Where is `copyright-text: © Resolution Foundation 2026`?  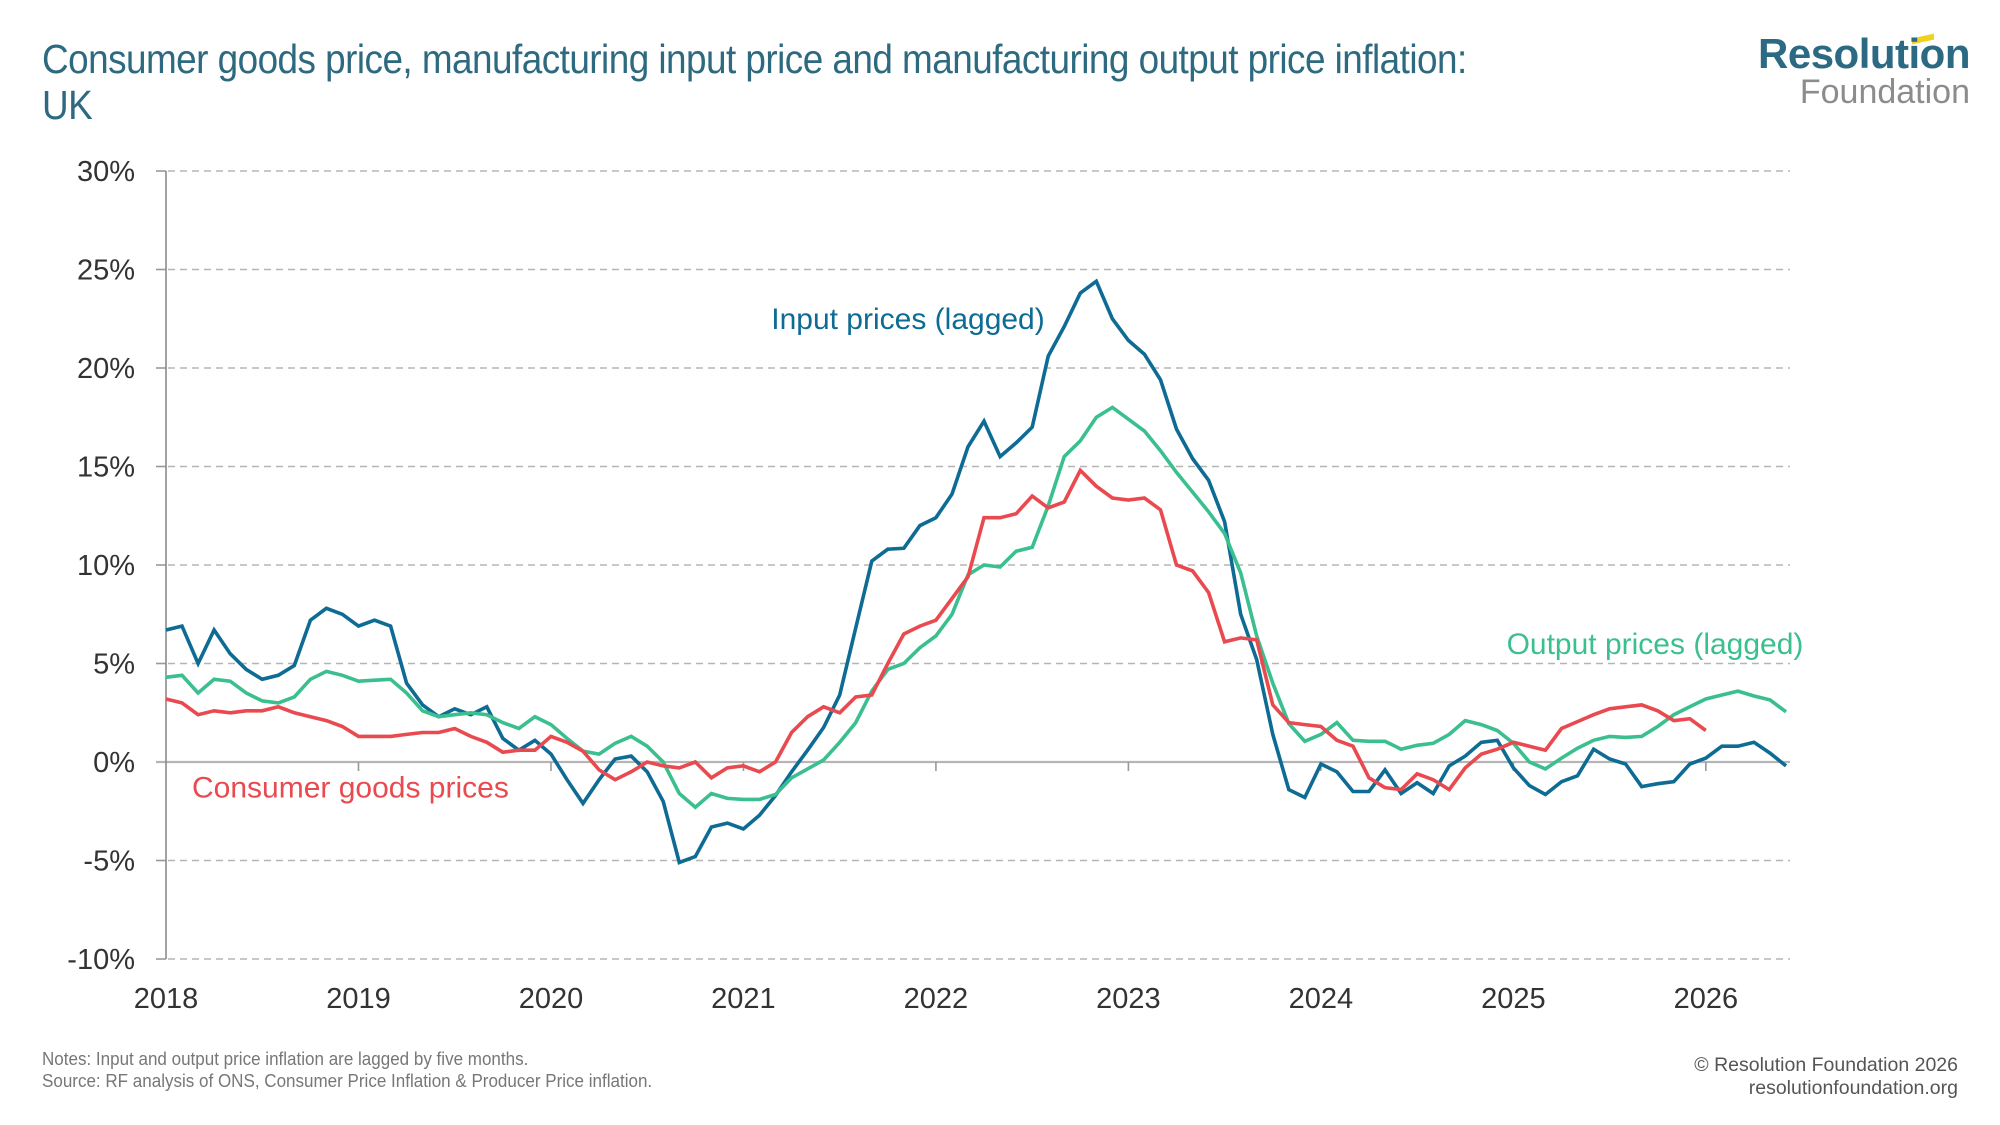
copyright-text: © Resolution Foundation 2026 is located at coordinates (1826, 1065).